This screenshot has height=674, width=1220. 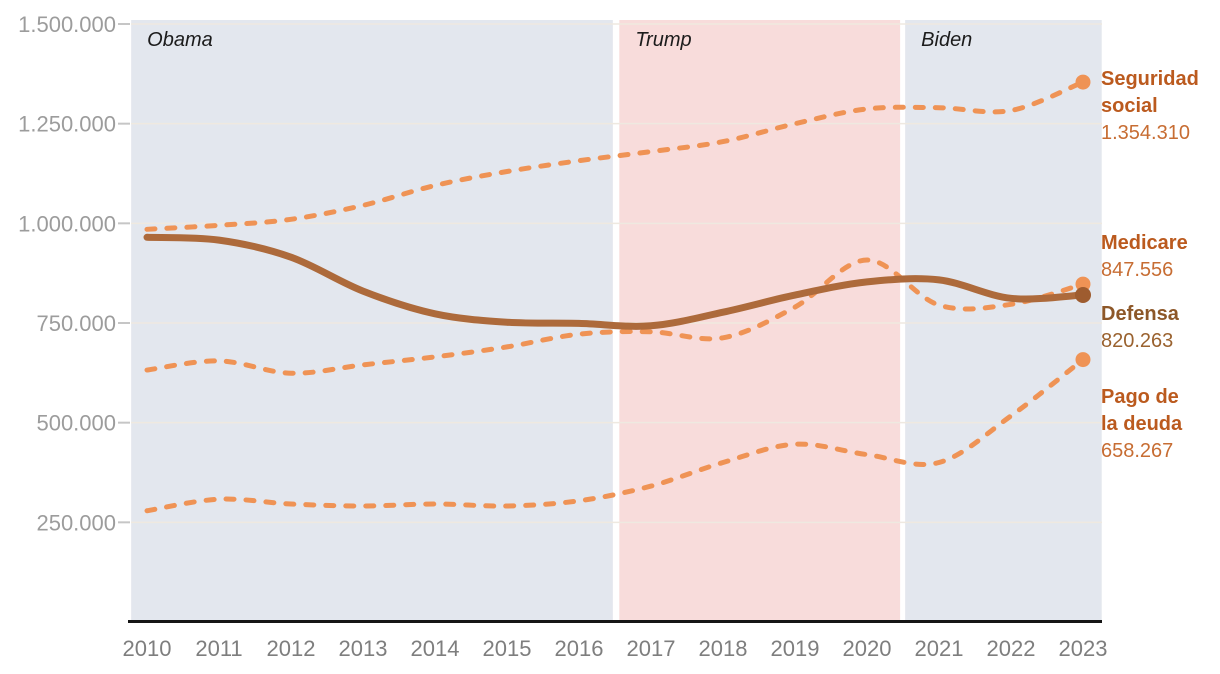 I want to click on series-line-medicare, so click(x=615, y=316).